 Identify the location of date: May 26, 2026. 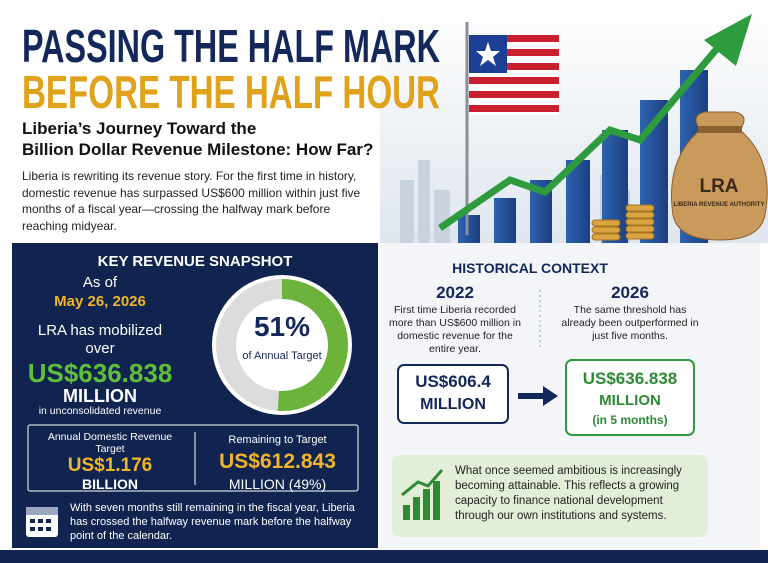
(100, 301).